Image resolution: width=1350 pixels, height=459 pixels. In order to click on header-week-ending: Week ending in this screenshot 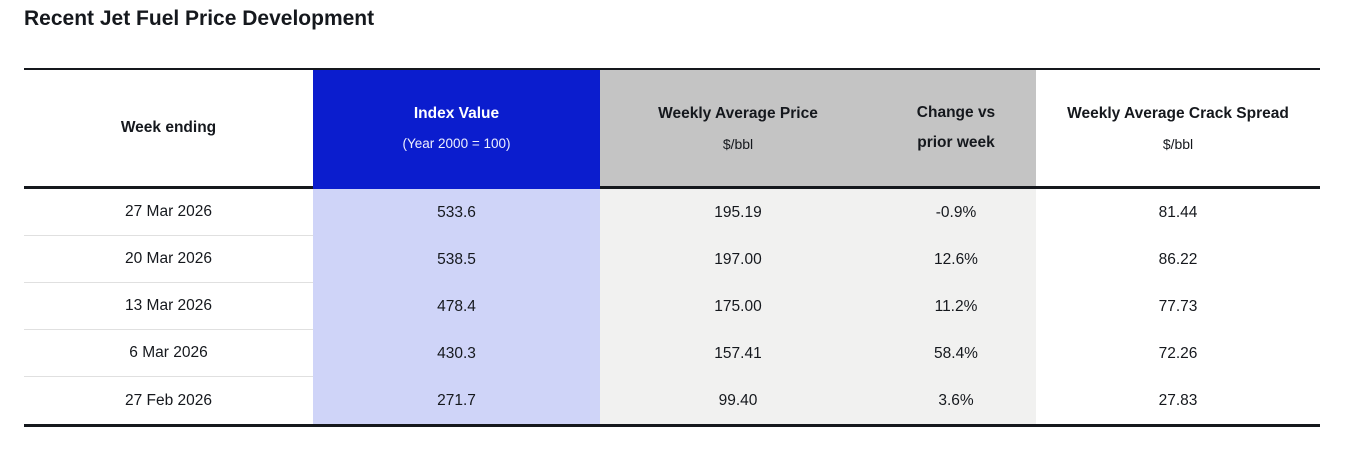, I will do `click(168, 129)`.